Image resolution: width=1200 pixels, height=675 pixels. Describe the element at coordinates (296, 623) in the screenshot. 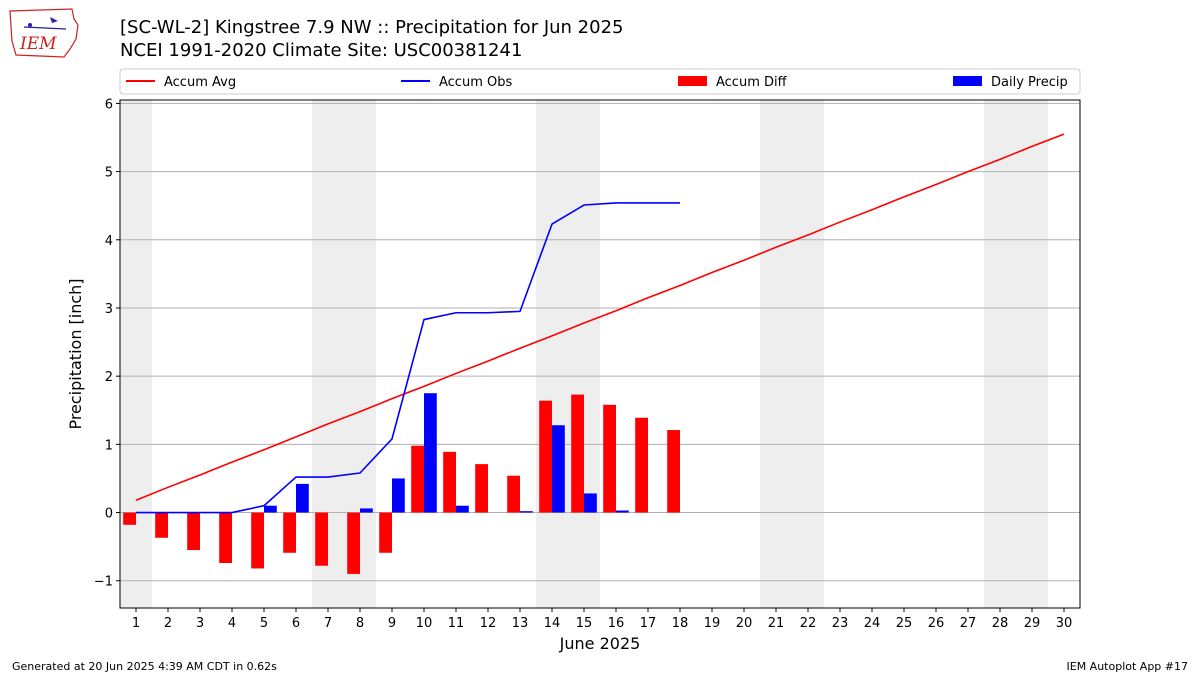

I see `x-tick-label: 6` at that location.